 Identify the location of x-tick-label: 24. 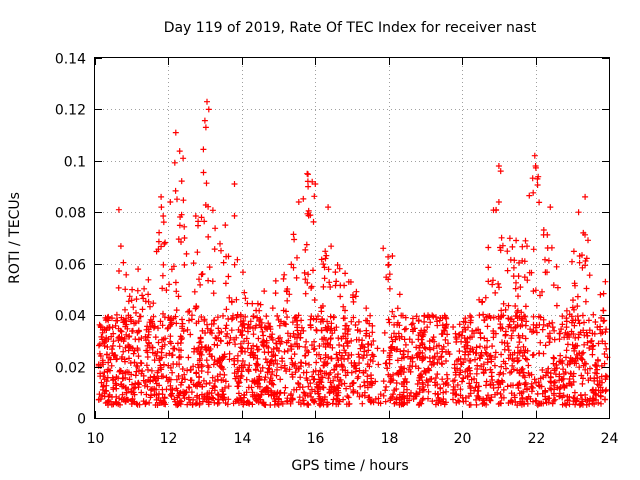
(610, 439).